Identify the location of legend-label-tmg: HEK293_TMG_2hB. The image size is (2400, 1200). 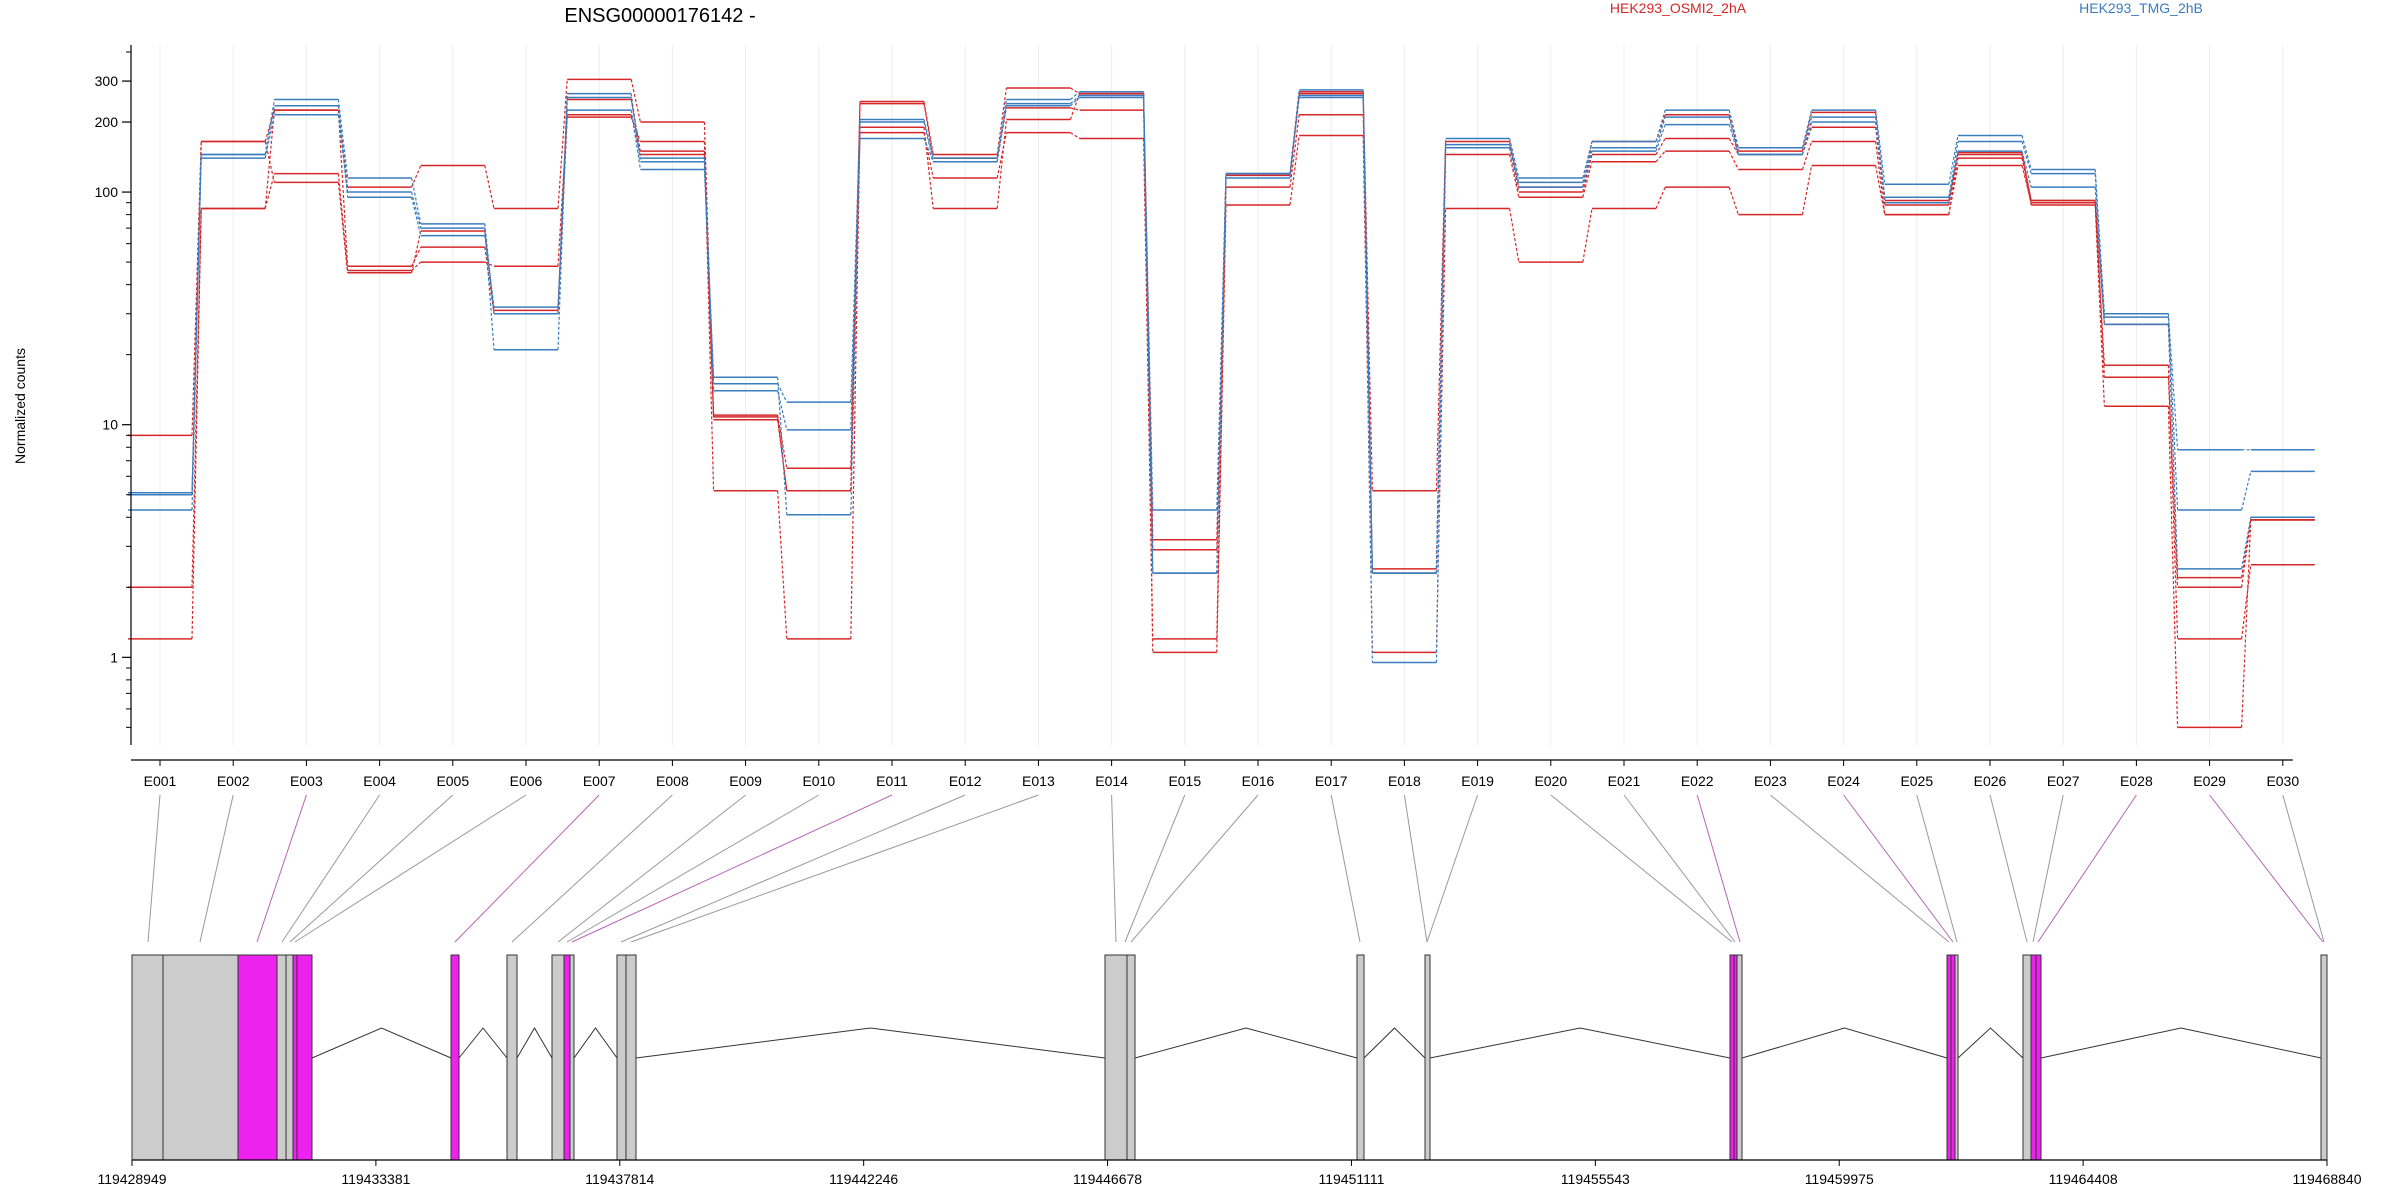
(2141, 8).